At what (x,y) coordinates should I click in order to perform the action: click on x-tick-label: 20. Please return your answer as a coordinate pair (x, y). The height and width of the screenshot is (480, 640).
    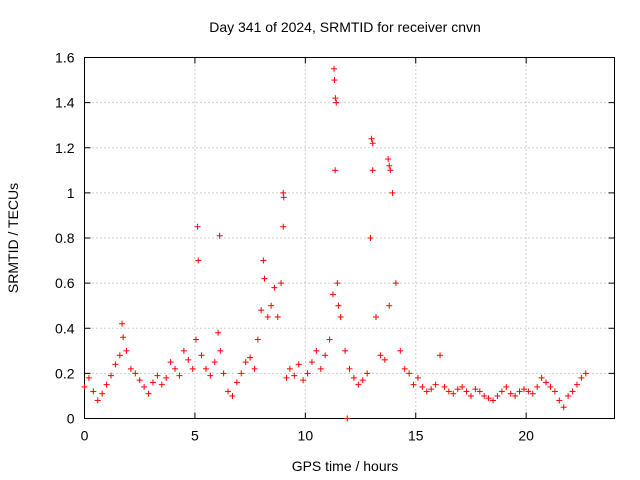
    Looking at the image, I should click on (526, 436).